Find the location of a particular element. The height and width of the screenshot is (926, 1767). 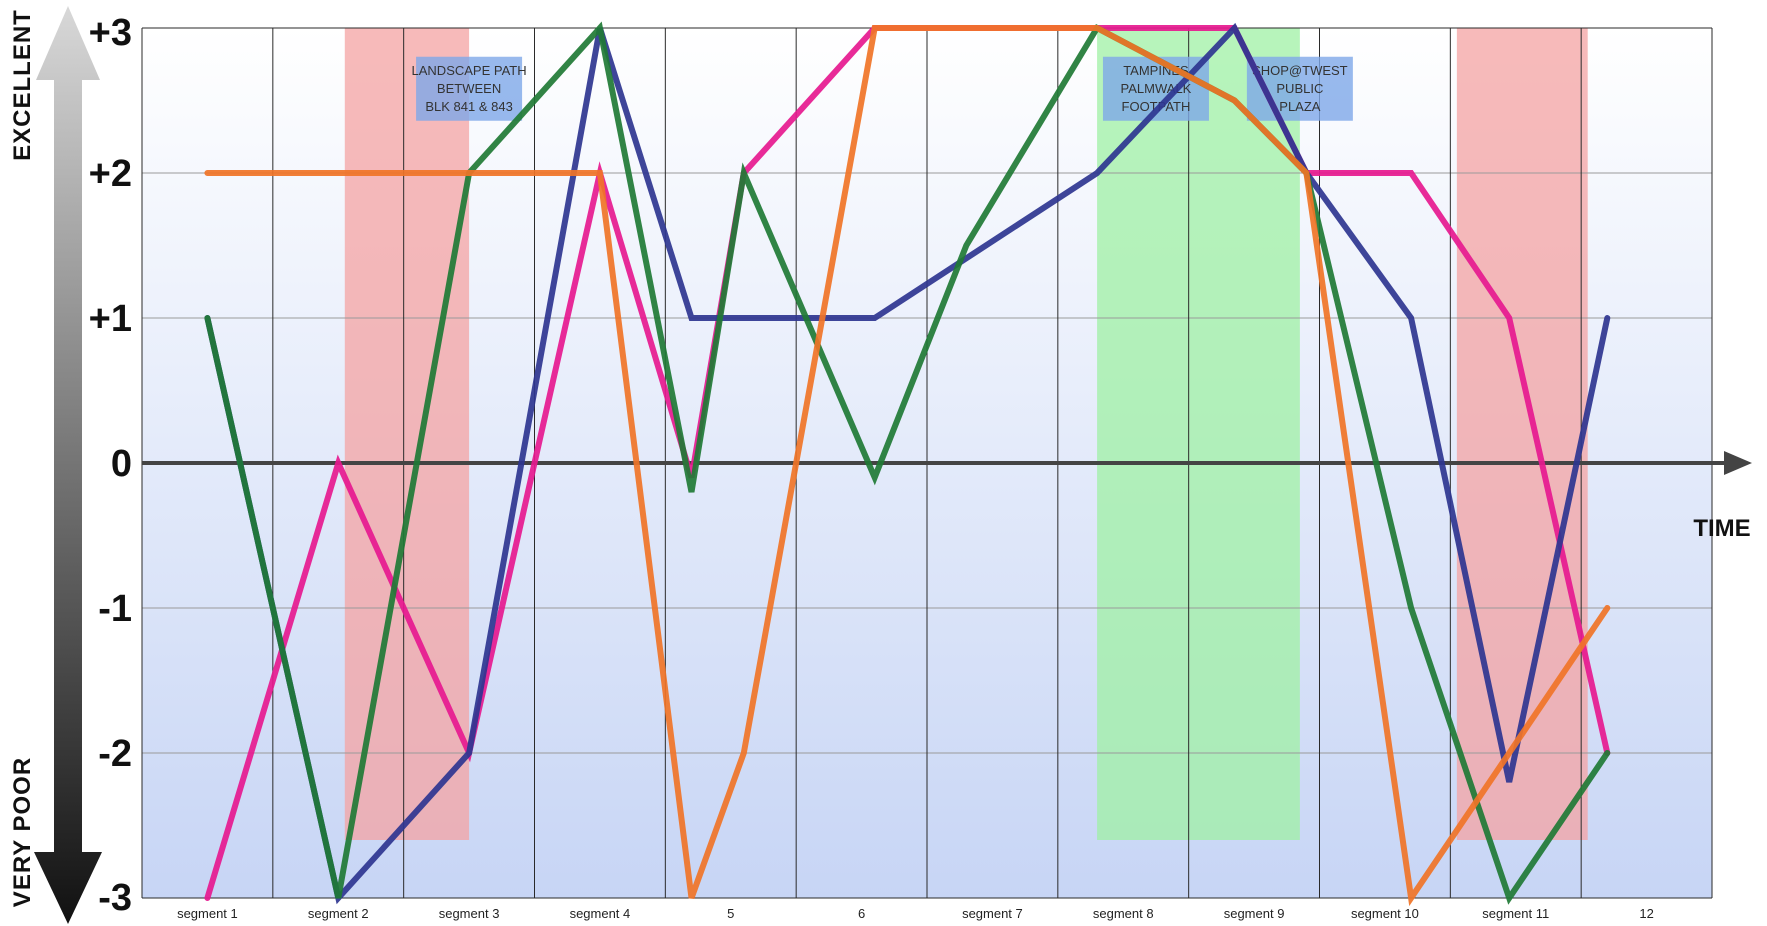

segment-label: segment 3 is located at coordinates (469, 913).